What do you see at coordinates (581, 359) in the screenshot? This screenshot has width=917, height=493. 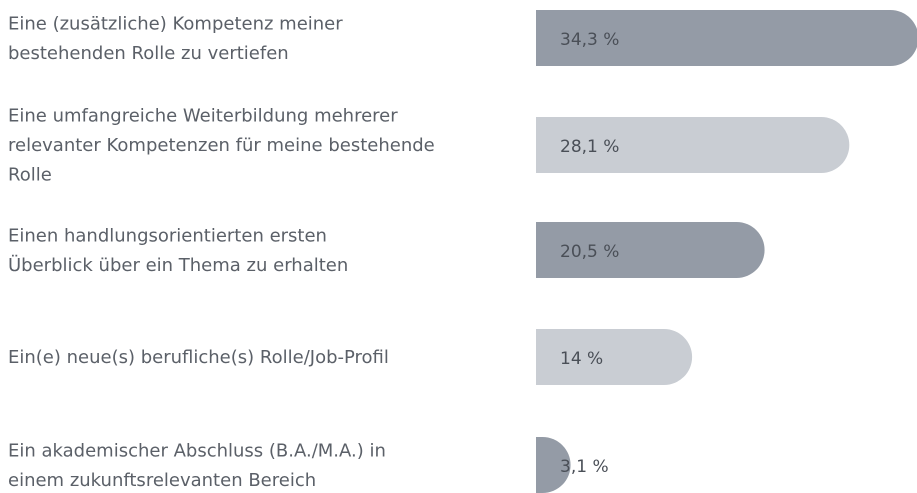 I see `value-label: 14 %` at bounding box center [581, 359].